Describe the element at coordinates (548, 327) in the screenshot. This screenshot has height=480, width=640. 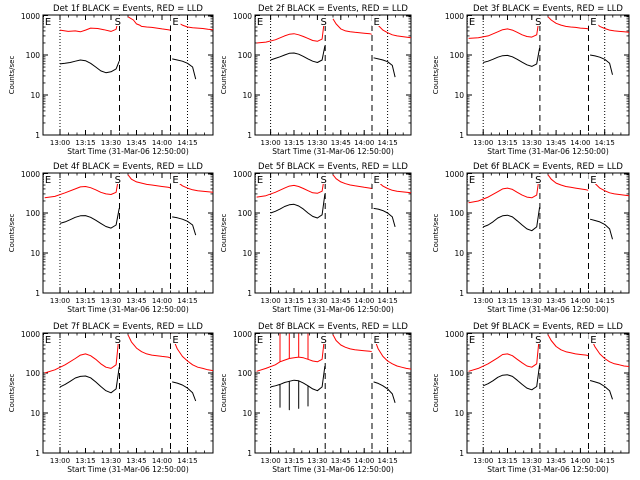
I see `chart-title: Det 9f BLACK = Events, RED = LLD` at that location.